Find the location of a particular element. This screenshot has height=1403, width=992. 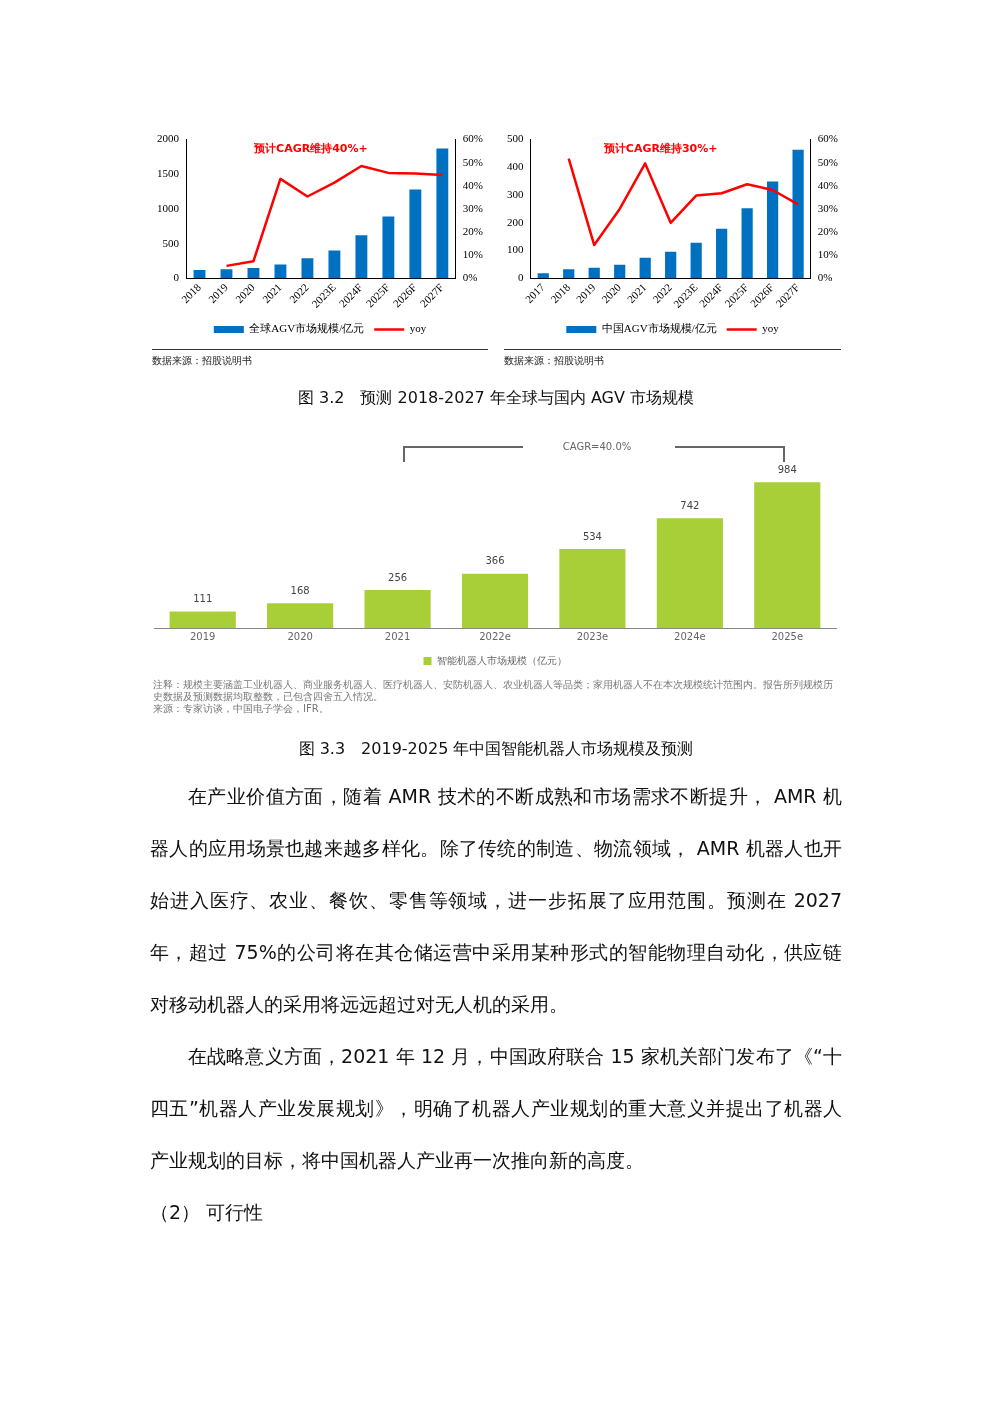

x-tick-label: 2023e is located at coordinates (592, 636).